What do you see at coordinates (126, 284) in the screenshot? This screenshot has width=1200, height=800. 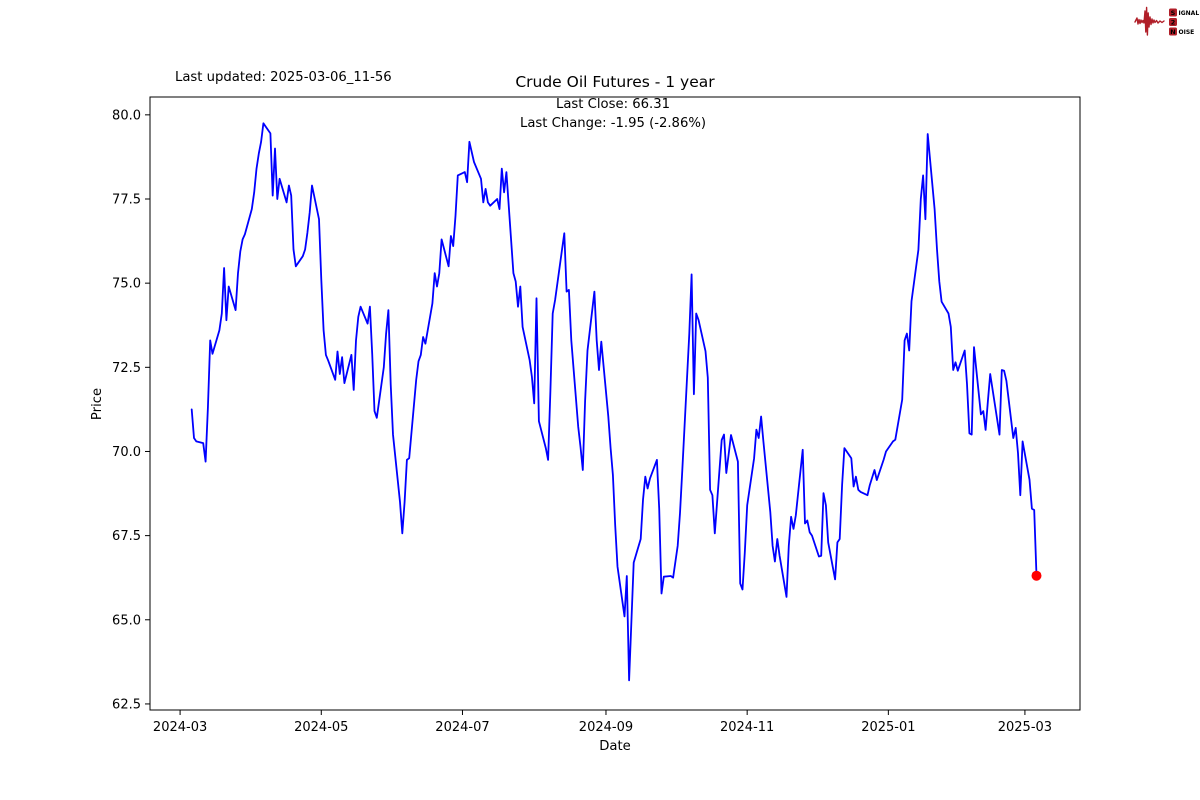 I see `y-tick-label: 75.0` at bounding box center [126, 284].